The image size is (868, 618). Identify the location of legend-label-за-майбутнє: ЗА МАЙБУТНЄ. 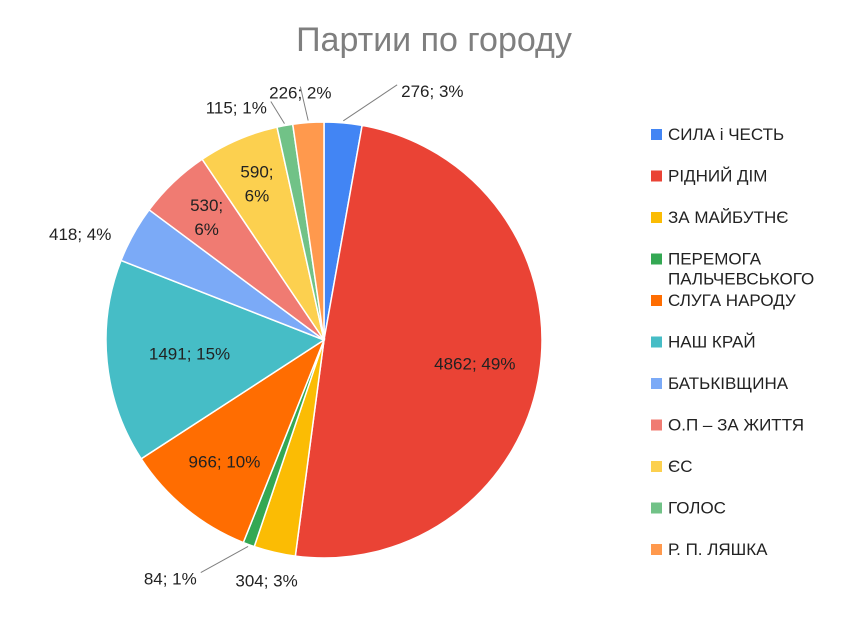
(728, 217).